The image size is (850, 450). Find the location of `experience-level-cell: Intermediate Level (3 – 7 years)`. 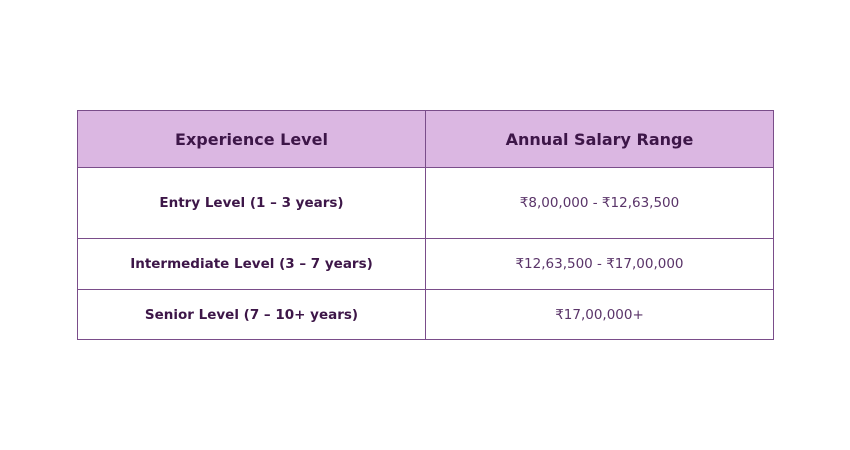

experience-level-cell: Intermediate Level (3 – 7 years) is located at coordinates (251, 264).